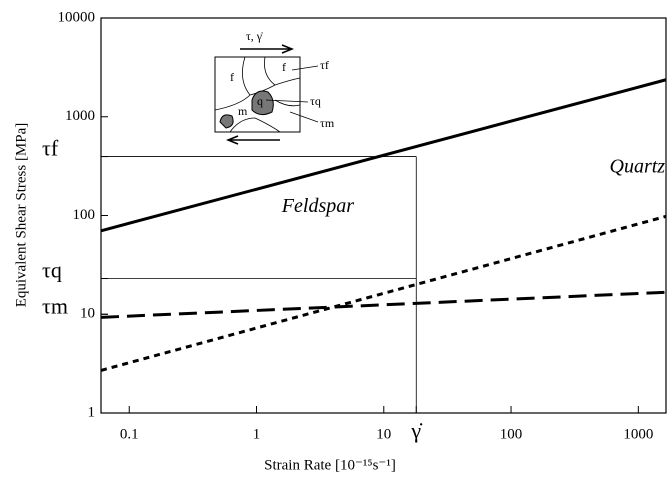 The height and width of the screenshot is (486, 668). What do you see at coordinates (84, 215) in the screenshot?
I see `y-tick-label: 100` at bounding box center [84, 215].